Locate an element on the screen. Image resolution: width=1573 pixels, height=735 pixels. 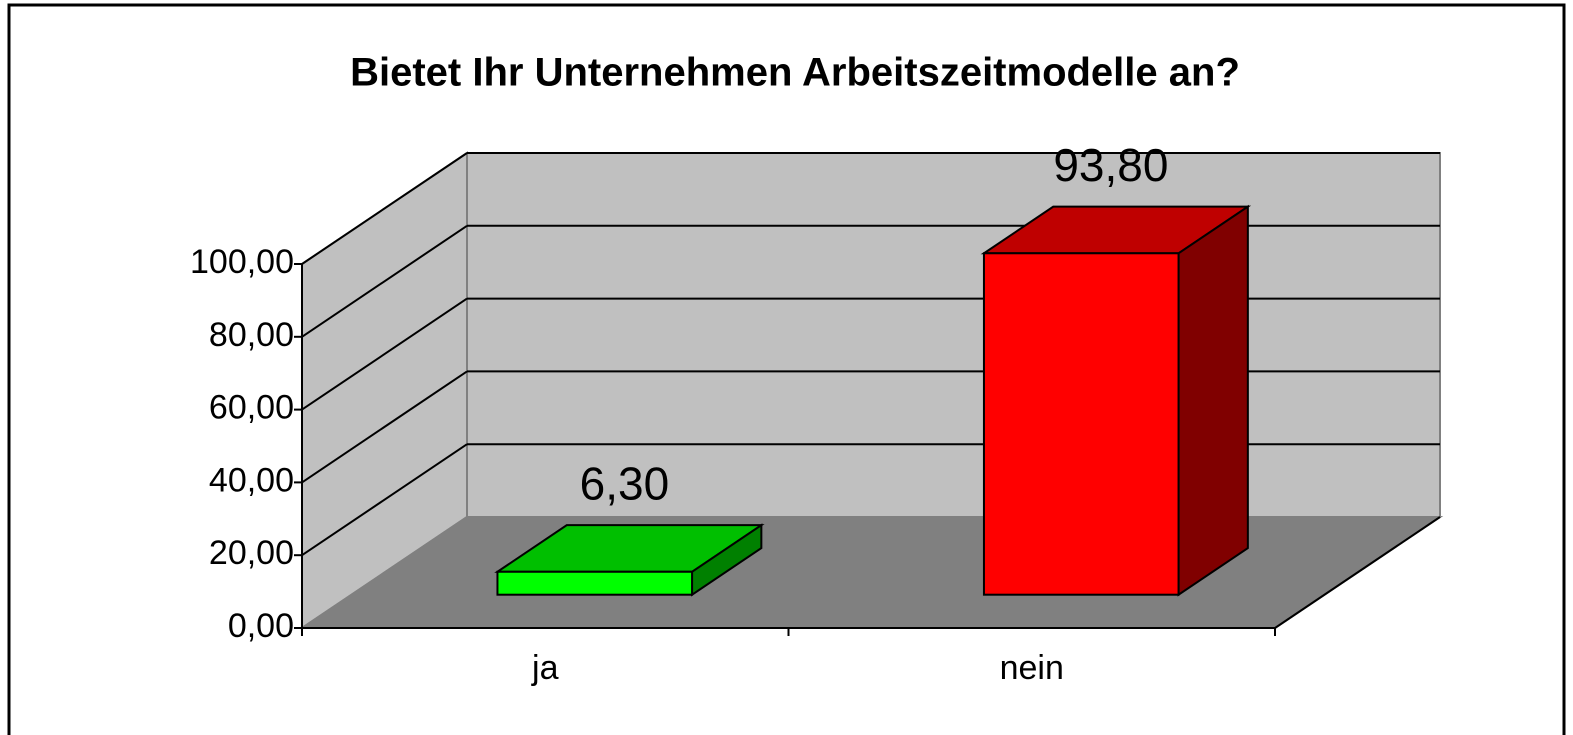
y-tick-label: 0,00 is located at coordinates (261, 626).